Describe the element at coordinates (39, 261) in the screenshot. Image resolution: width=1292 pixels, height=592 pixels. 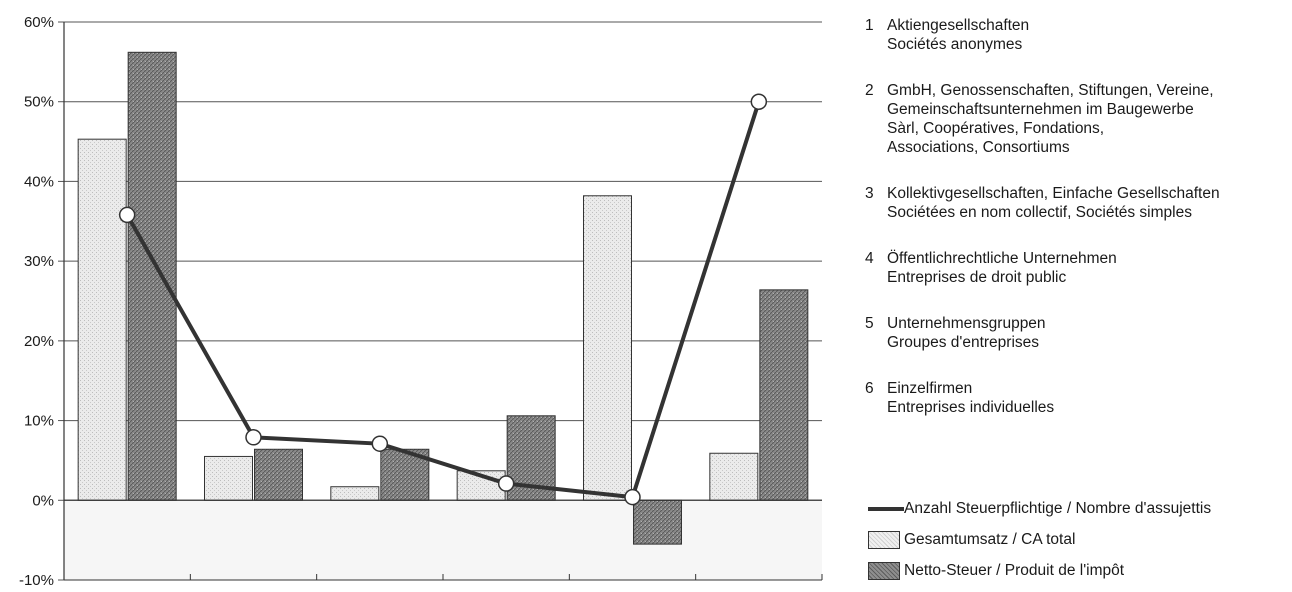
I see `y-tick-label: 30%` at that location.